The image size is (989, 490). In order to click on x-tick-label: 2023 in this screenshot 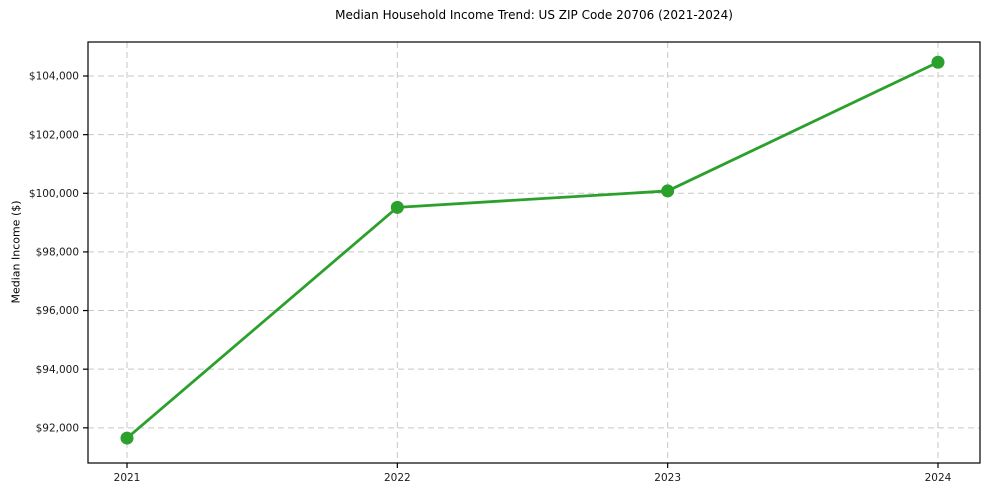, I will do `click(667, 478)`.